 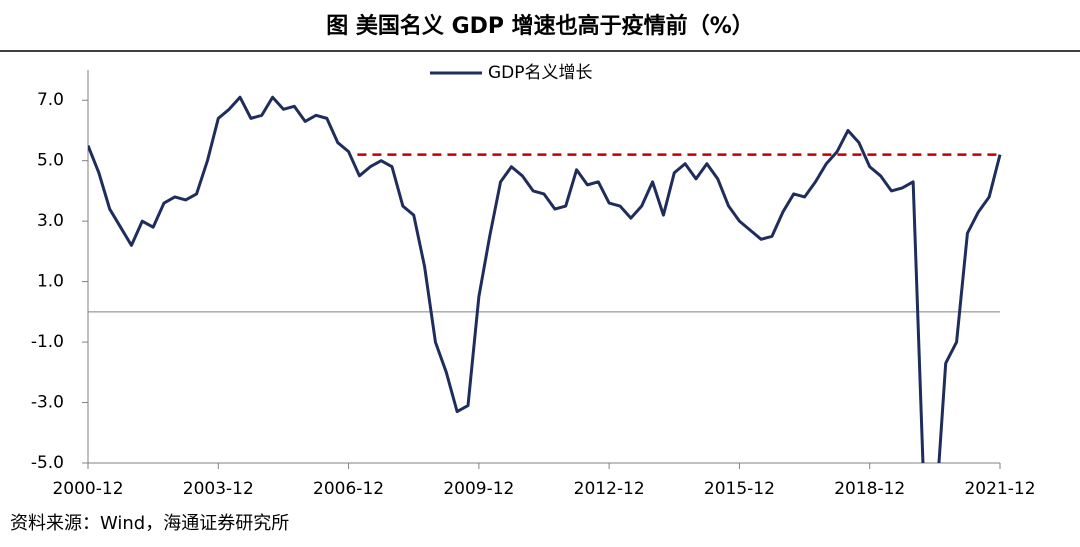 I want to click on x-tick-label: 2009-12, so click(x=478, y=489).